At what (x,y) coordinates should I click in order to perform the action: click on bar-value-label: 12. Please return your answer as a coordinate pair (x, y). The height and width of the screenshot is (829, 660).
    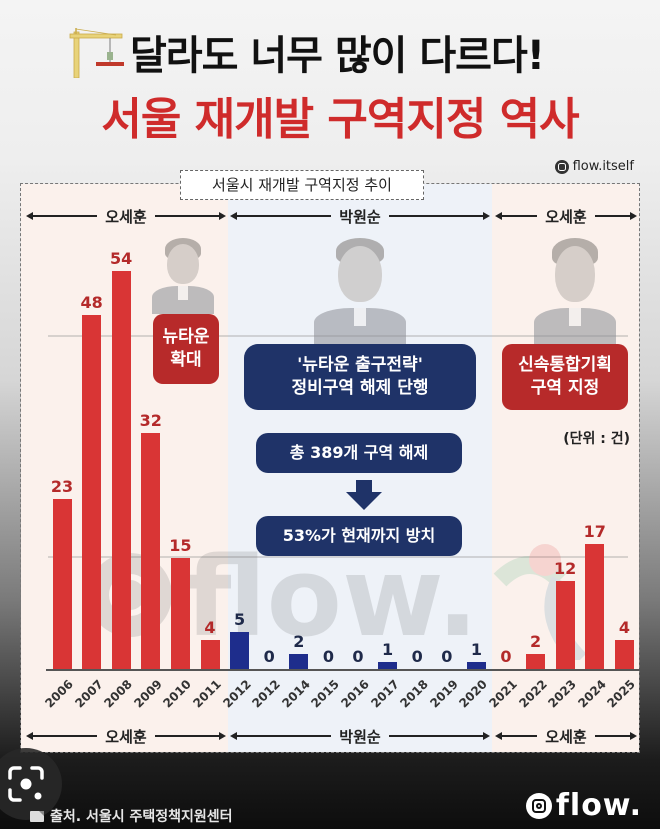
    Looking at the image, I should click on (565, 568).